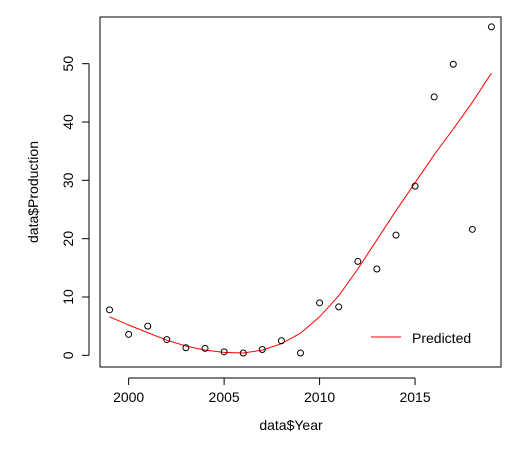  I want to click on y-tick-label: 10, so click(68, 297).